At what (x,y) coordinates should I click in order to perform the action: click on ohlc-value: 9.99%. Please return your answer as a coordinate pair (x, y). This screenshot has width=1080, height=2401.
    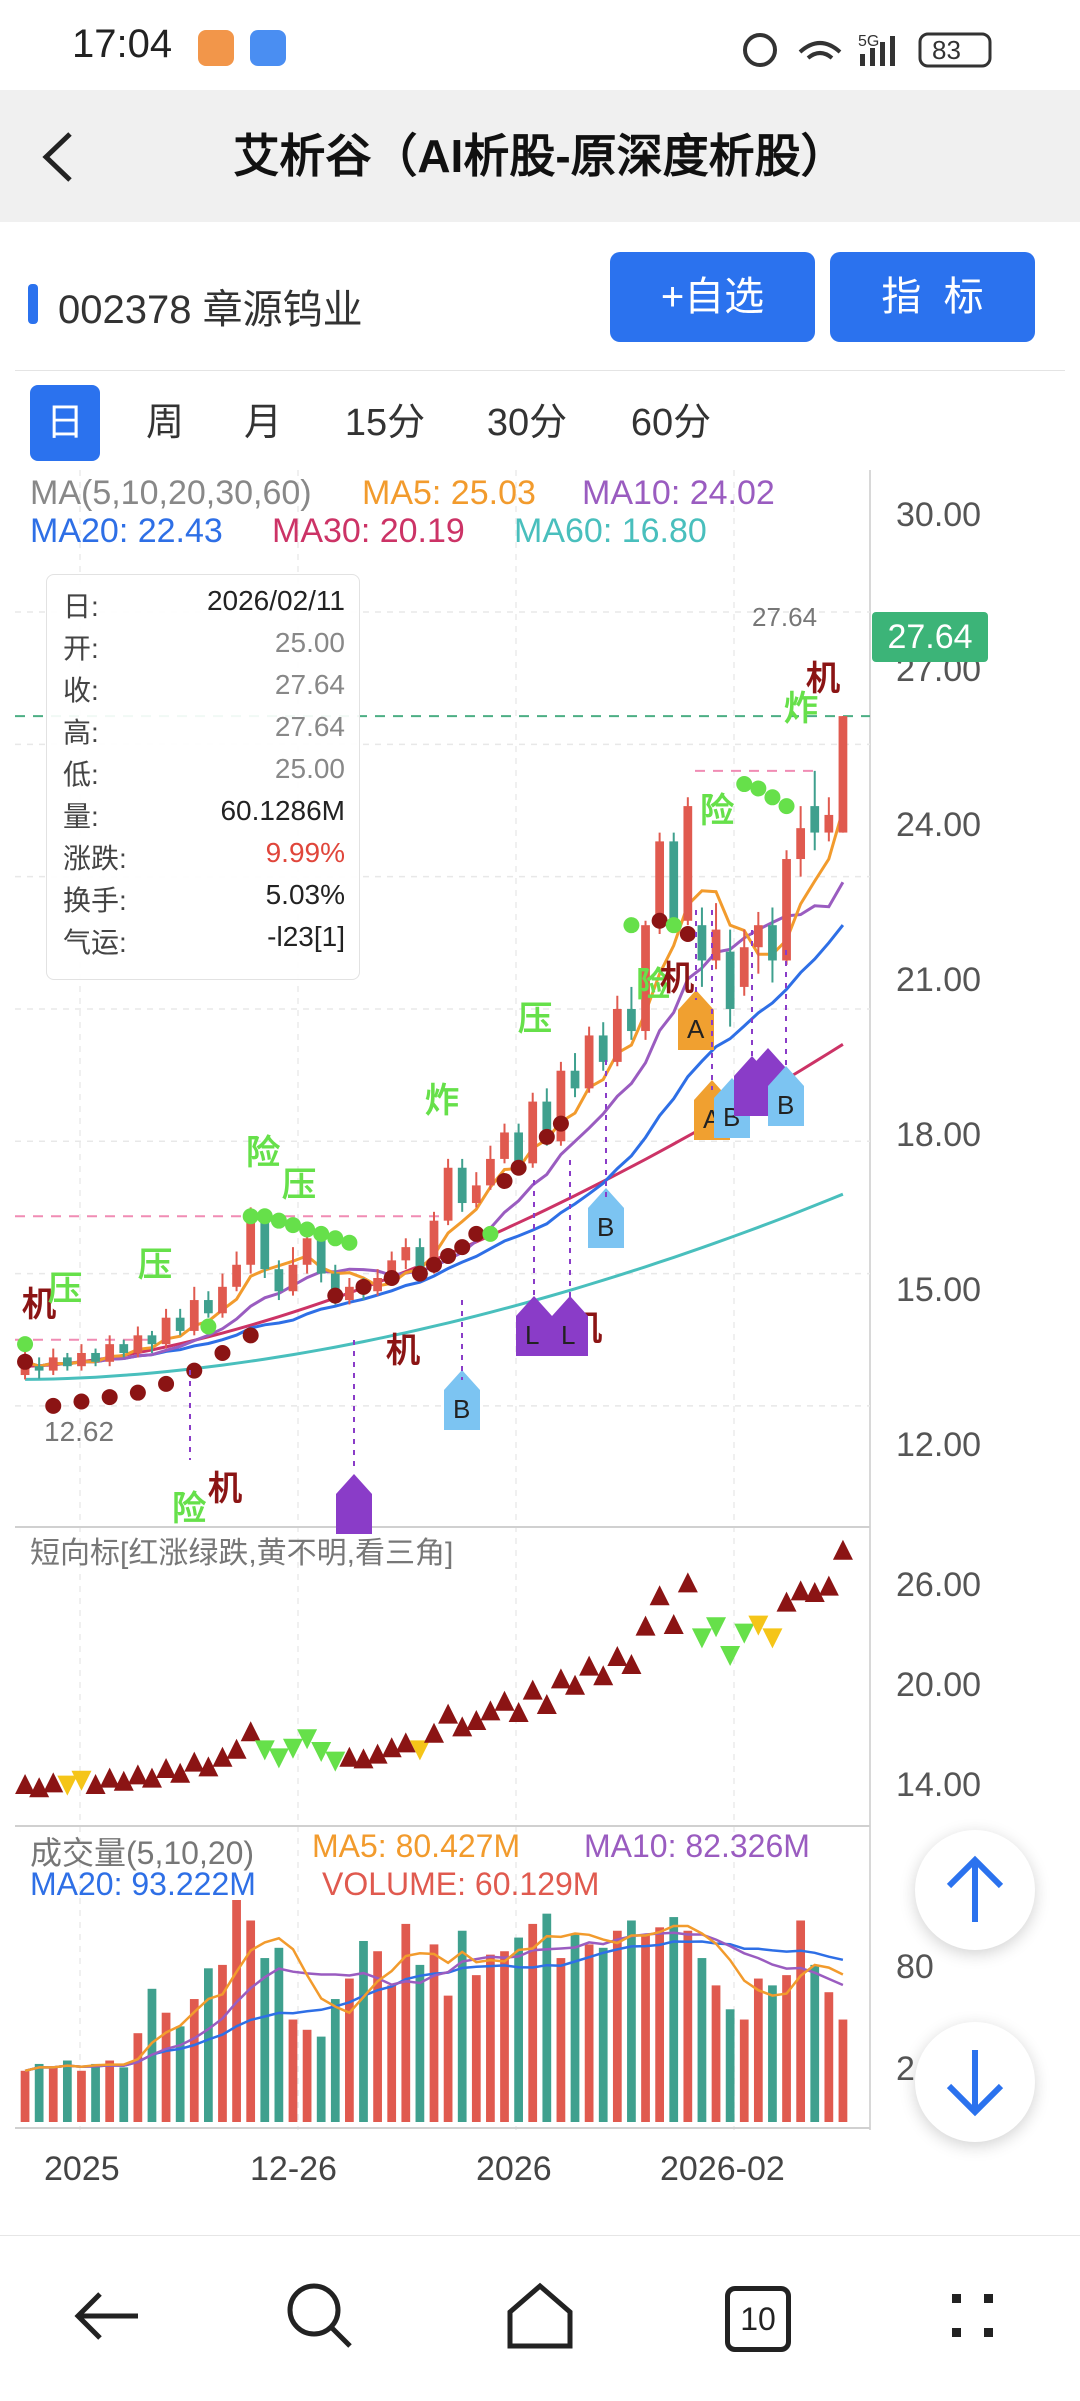
    Looking at the image, I should click on (305, 852).